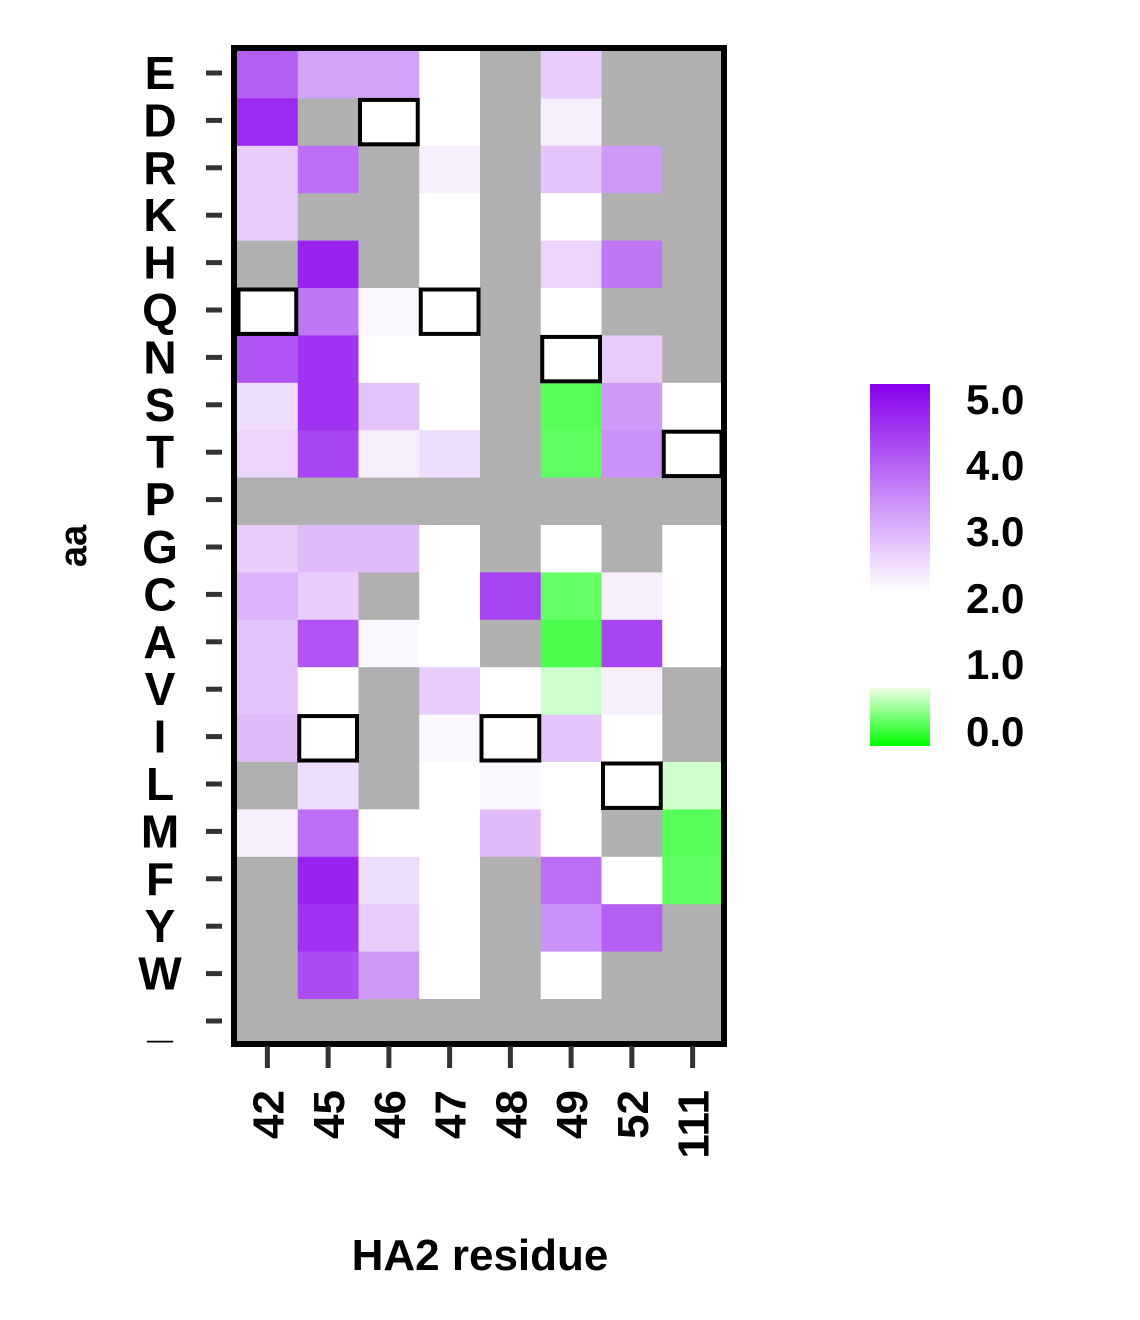 This screenshot has height=1320, width=1140. I want to click on y-tick-label: D, so click(159, 120).